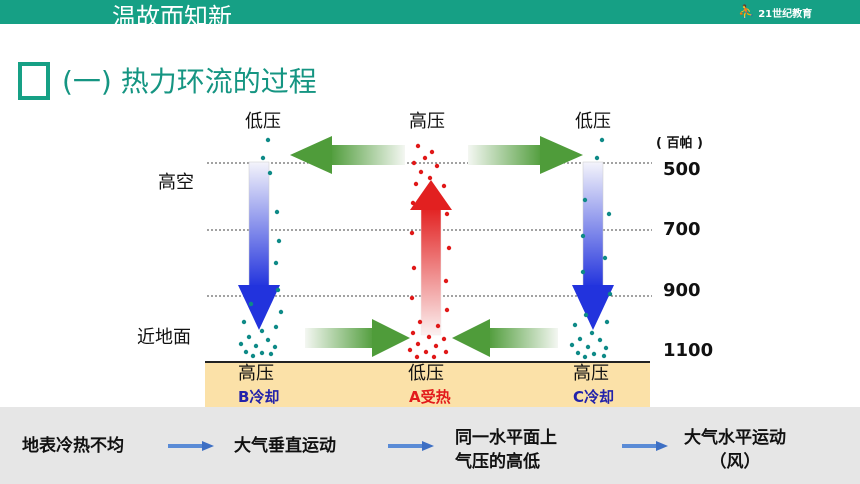 This screenshot has width=860, height=484. What do you see at coordinates (746, 12) in the screenshot?
I see `runner-icon: ⛹` at bounding box center [746, 12].